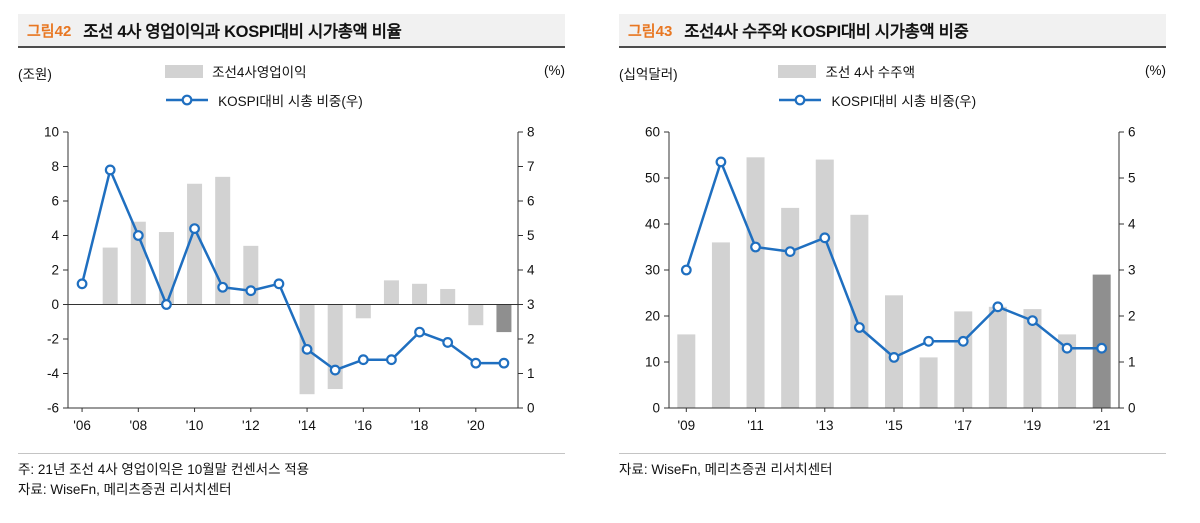  I want to click on legend-item-bar: 조선4사영업이익, so click(264, 71).